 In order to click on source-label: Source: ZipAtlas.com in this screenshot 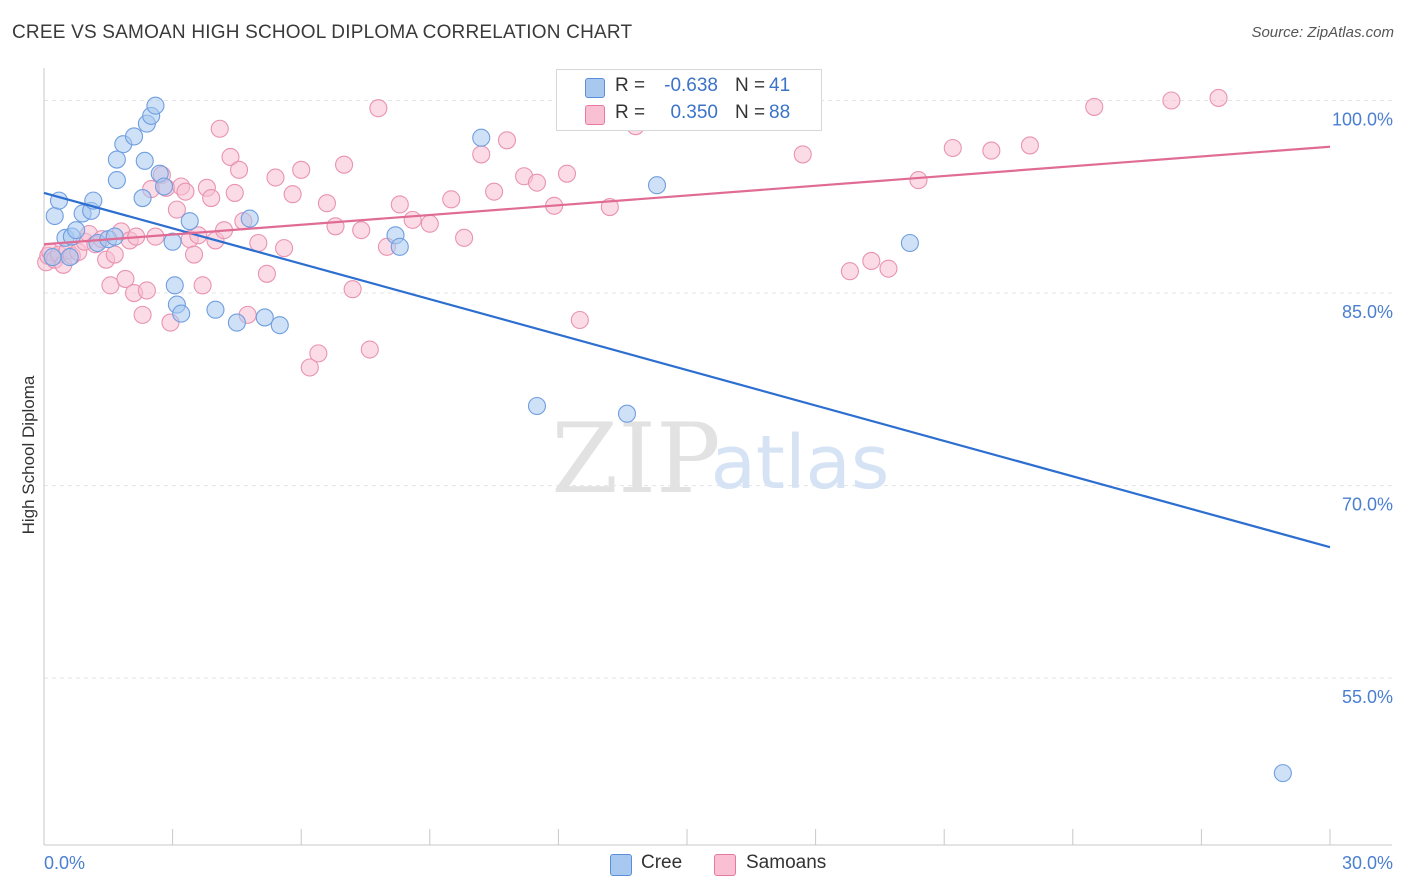, I will do `click(1322, 32)`.